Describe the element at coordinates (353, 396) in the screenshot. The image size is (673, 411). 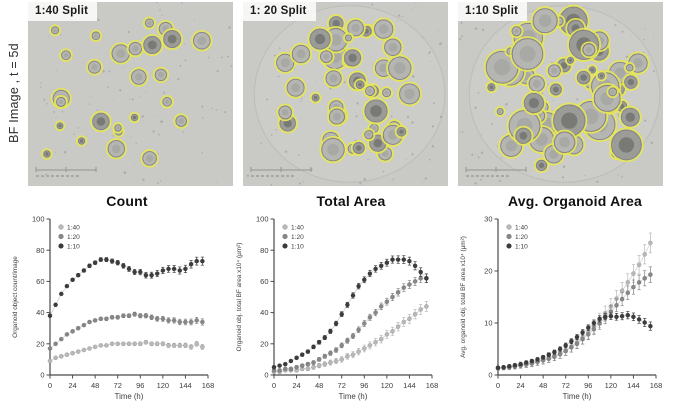
I see `x-axis-label: Time (h)` at that location.